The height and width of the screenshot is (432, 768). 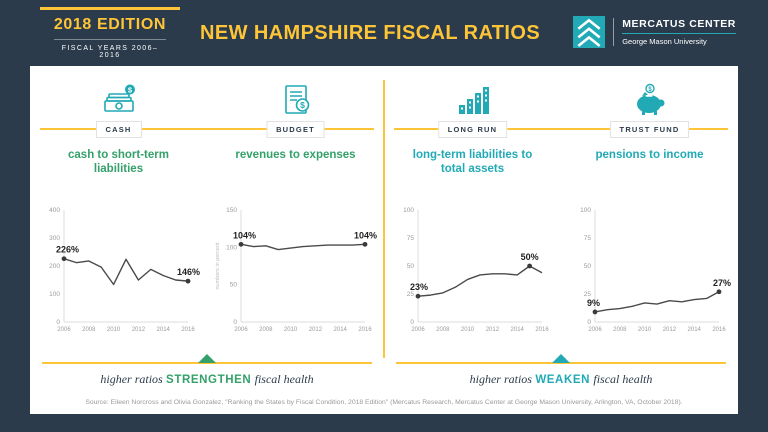 What do you see at coordinates (721, 283) in the screenshot?
I see `svg-text: 27%` at bounding box center [721, 283].